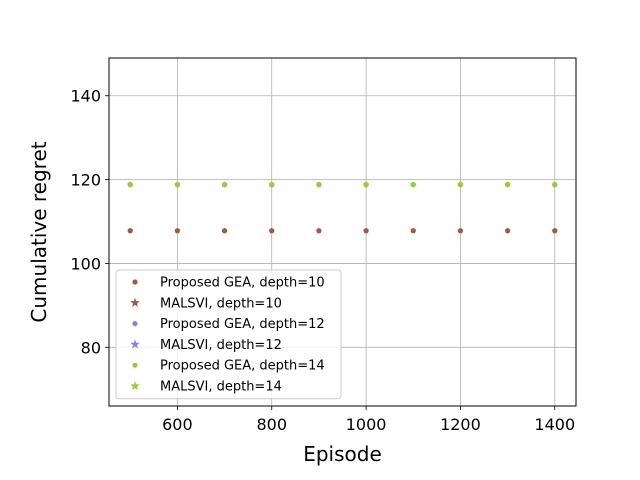 This screenshot has width=640, height=480. Describe the element at coordinates (85, 263) in the screenshot. I see `y-tick-label: 100` at that location.